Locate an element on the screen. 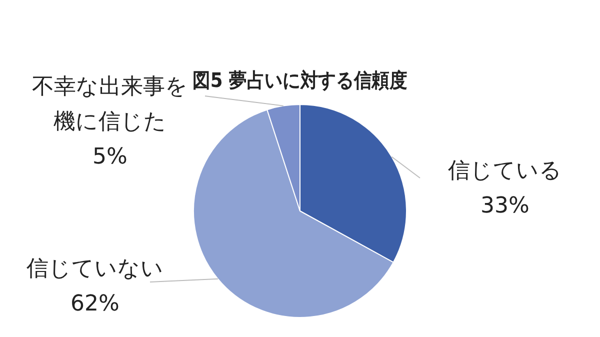 This screenshot has height=337, width=600. data-label: 33% is located at coordinates (505, 206).